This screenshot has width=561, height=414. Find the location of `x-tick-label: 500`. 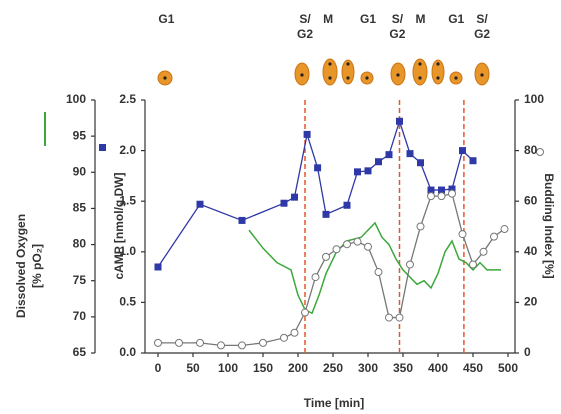

x-tick-label: 500 is located at coordinates (508, 368).